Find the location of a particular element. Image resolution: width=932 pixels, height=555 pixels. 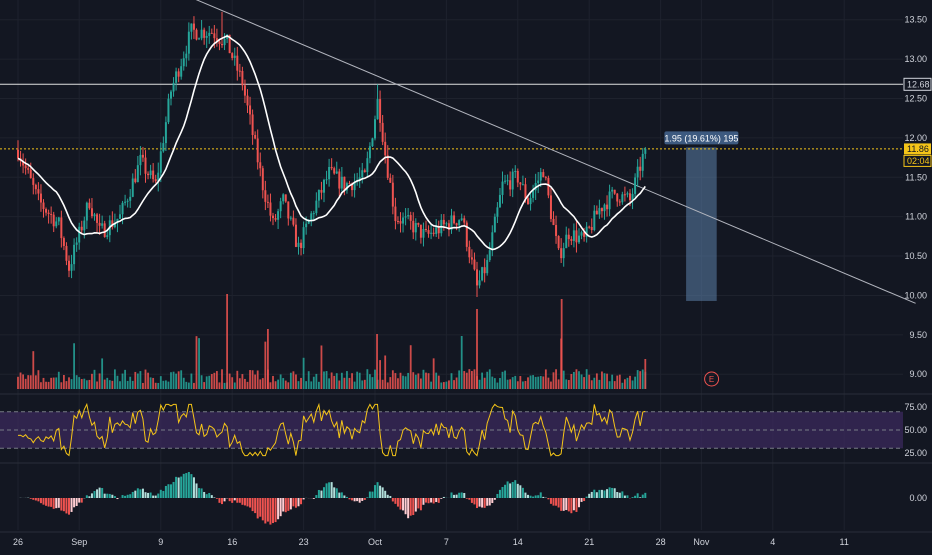

measure-box is located at coordinates (701, 224).